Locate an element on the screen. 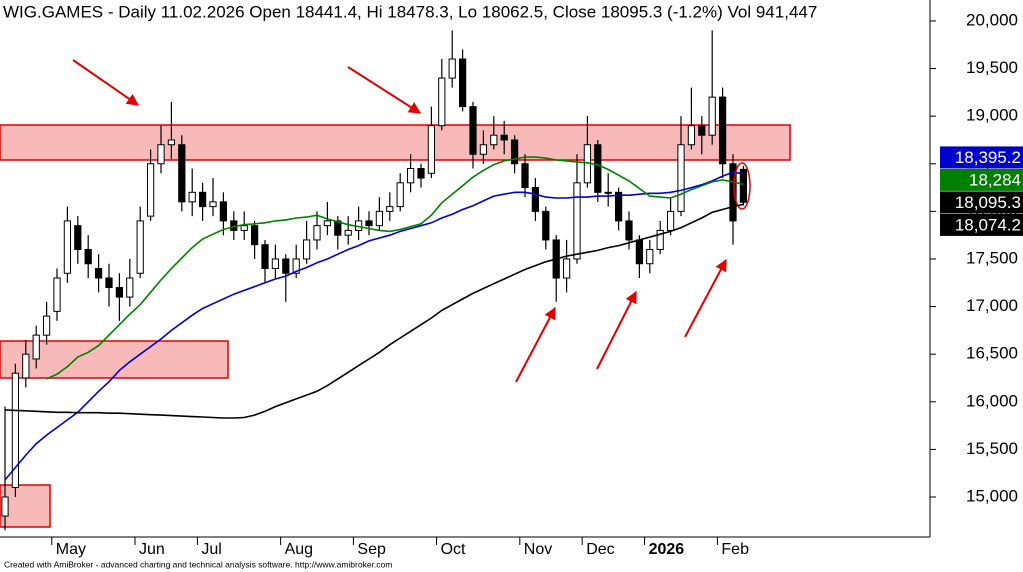 The image size is (1023, 572). x-tick-label: Dec is located at coordinates (600, 549).